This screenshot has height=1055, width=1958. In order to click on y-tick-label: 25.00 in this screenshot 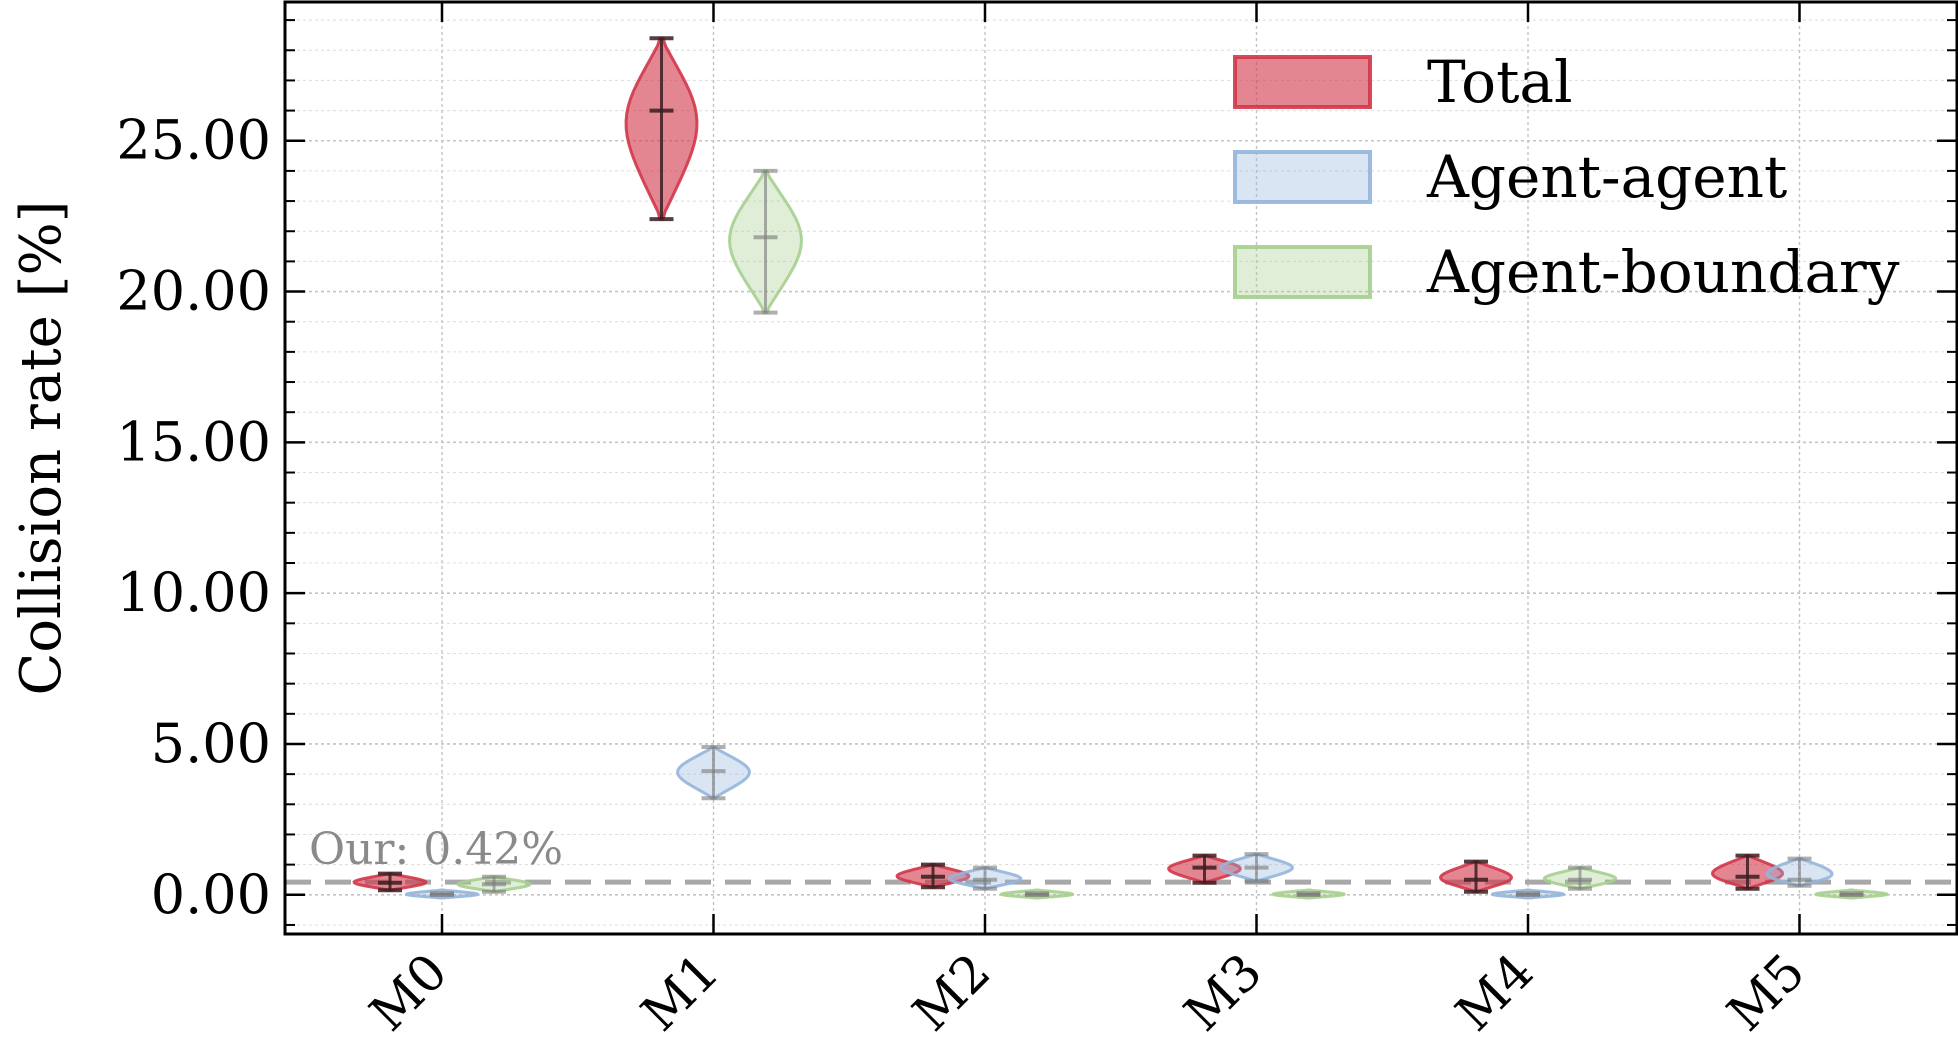, I will do `click(193, 140)`.